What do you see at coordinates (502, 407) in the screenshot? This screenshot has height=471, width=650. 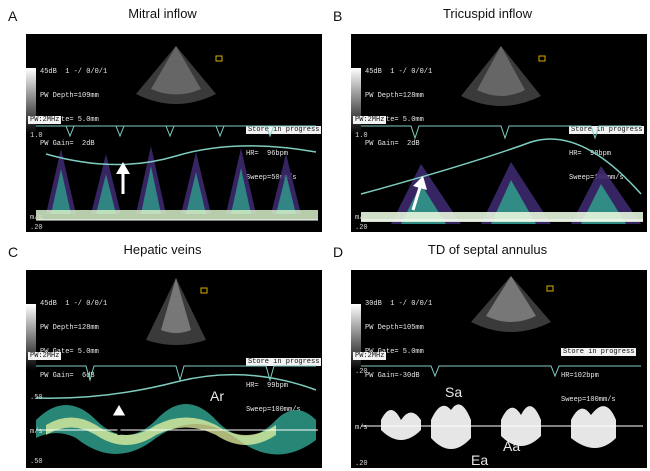 I see `tissue-doppler-trace` at bounding box center [502, 407].